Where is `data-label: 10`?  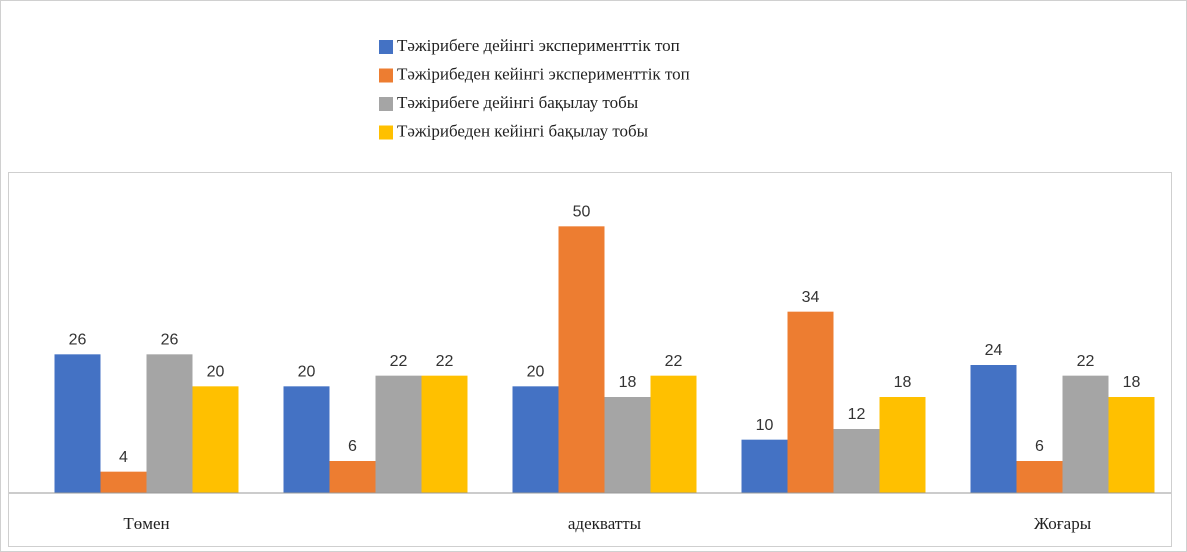 data-label: 10 is located at coordinates (765, 425).